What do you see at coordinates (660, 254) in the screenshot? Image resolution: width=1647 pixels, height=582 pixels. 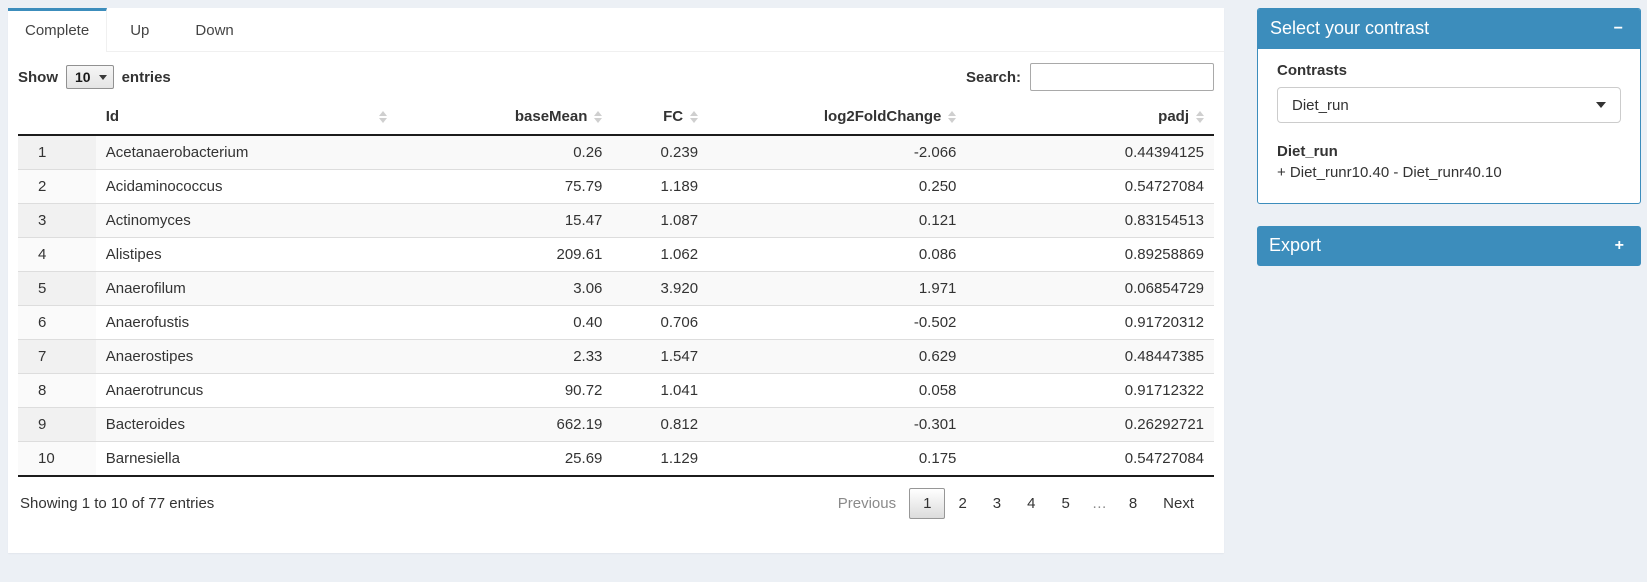 I see `cell-fc: 1.062` at bounding box center [660, 254].